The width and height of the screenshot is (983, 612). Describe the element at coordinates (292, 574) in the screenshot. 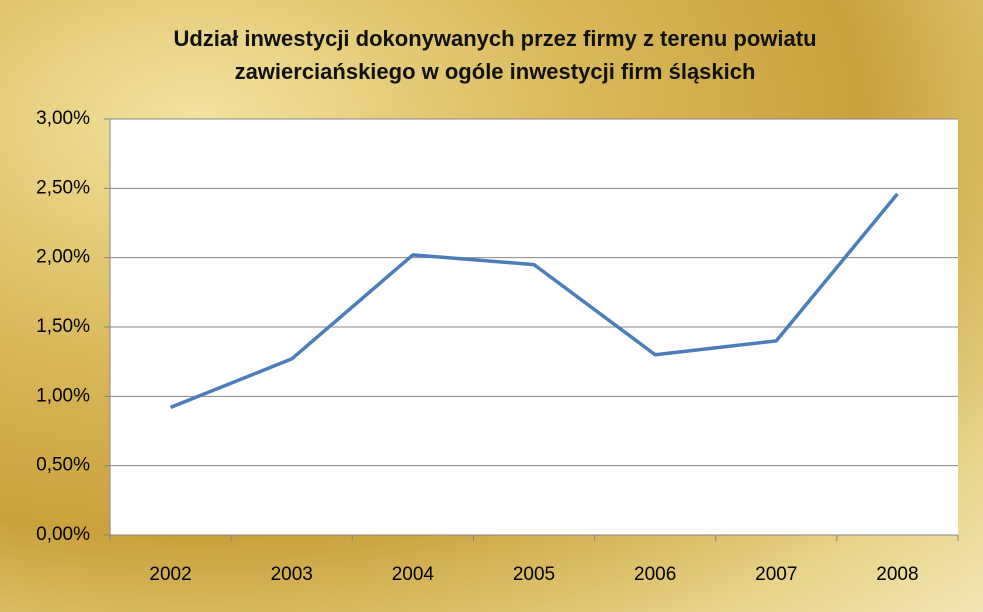

I see `x-tick-label: 2003` at that location.